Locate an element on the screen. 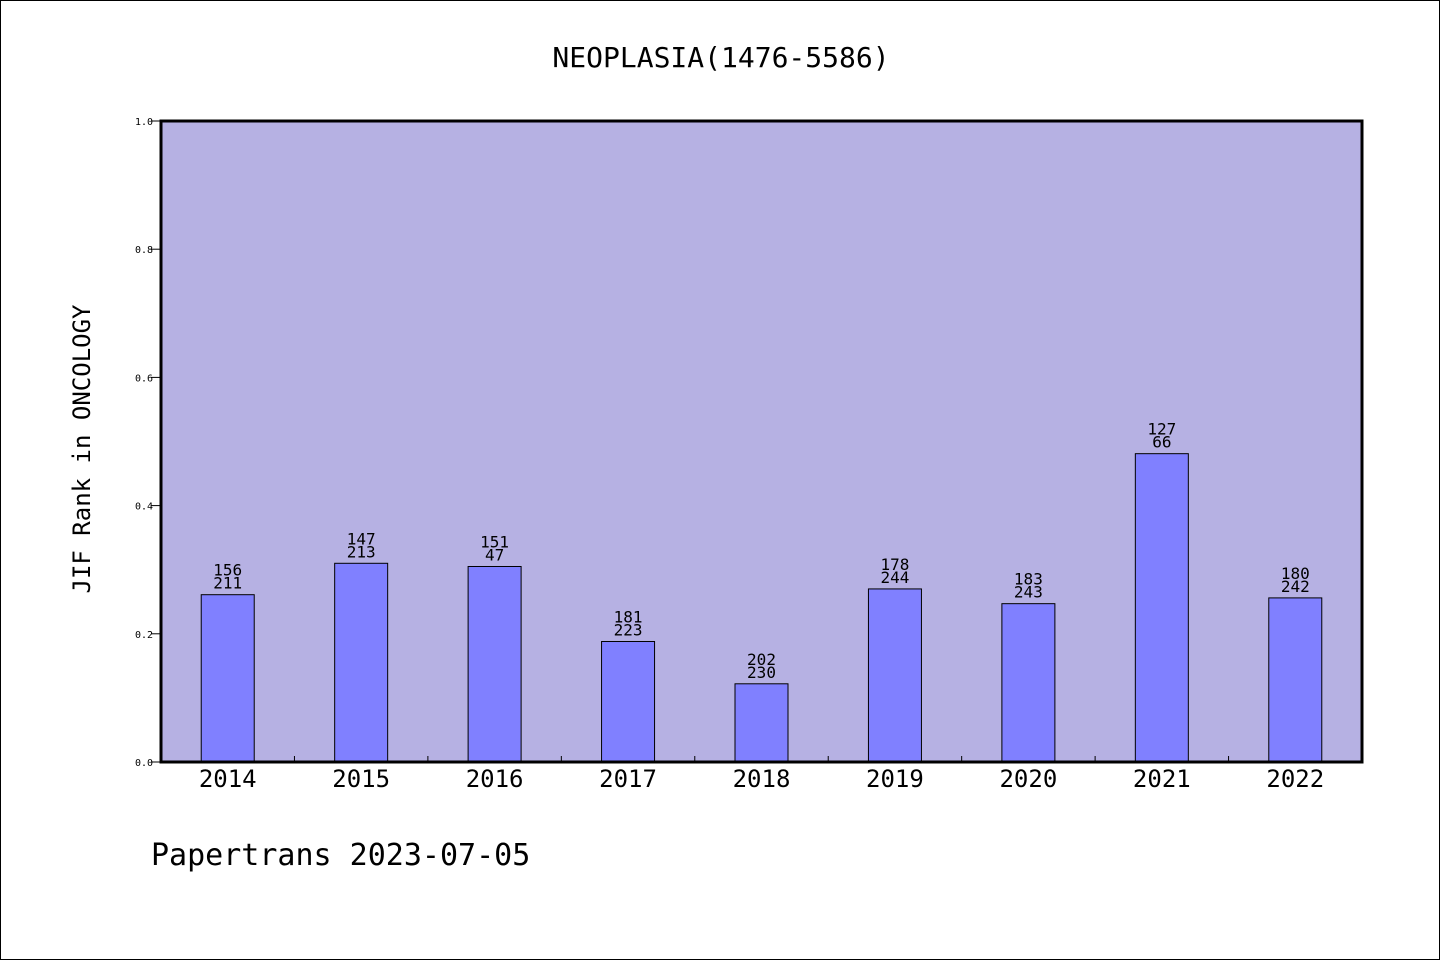 The width and height of the screenshot is (1440, 961). bar-label-bottom: 211 is located at coordinates (227, 583).